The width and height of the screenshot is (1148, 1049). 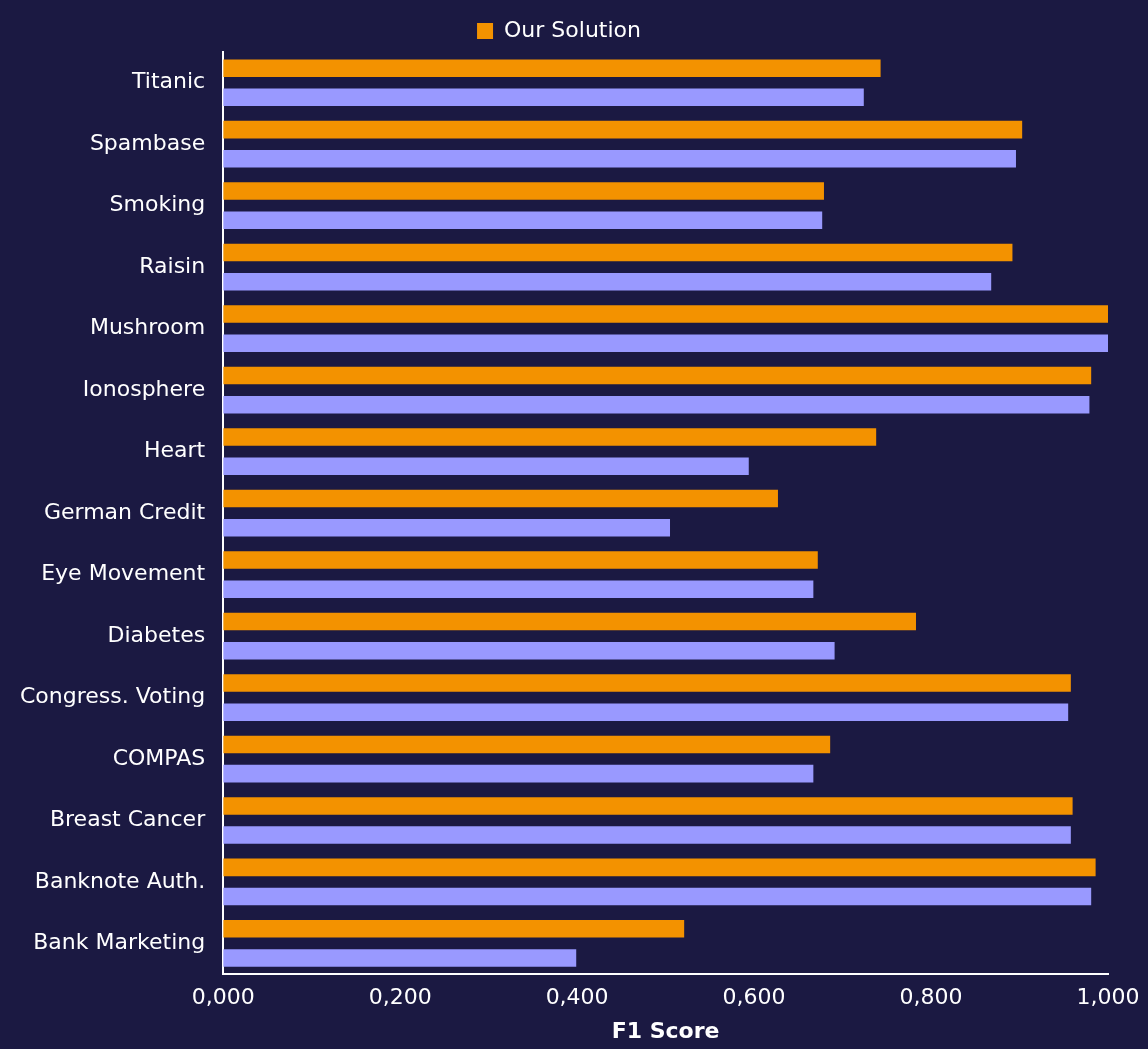 What do you see at coordinates (572, 29) in the screenshot?
I see `legend-label: Our Solution` at bounding box center [572, 29].